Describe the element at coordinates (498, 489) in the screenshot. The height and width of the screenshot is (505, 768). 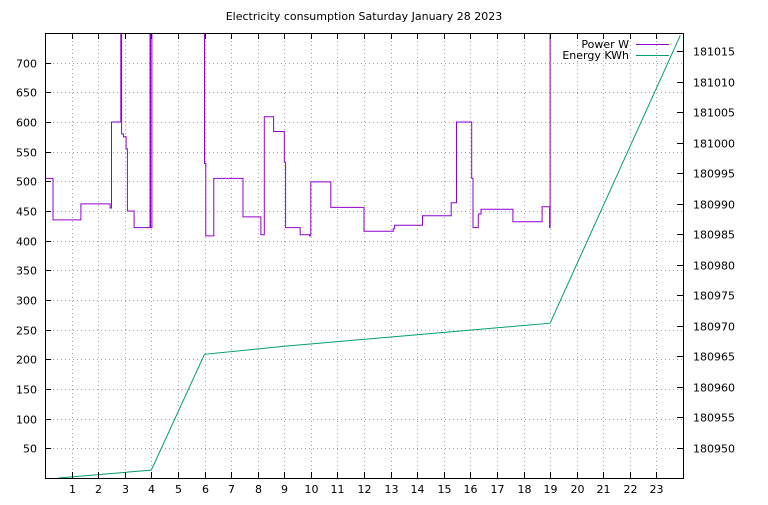
I see `x-tick-label: 17` at that location.